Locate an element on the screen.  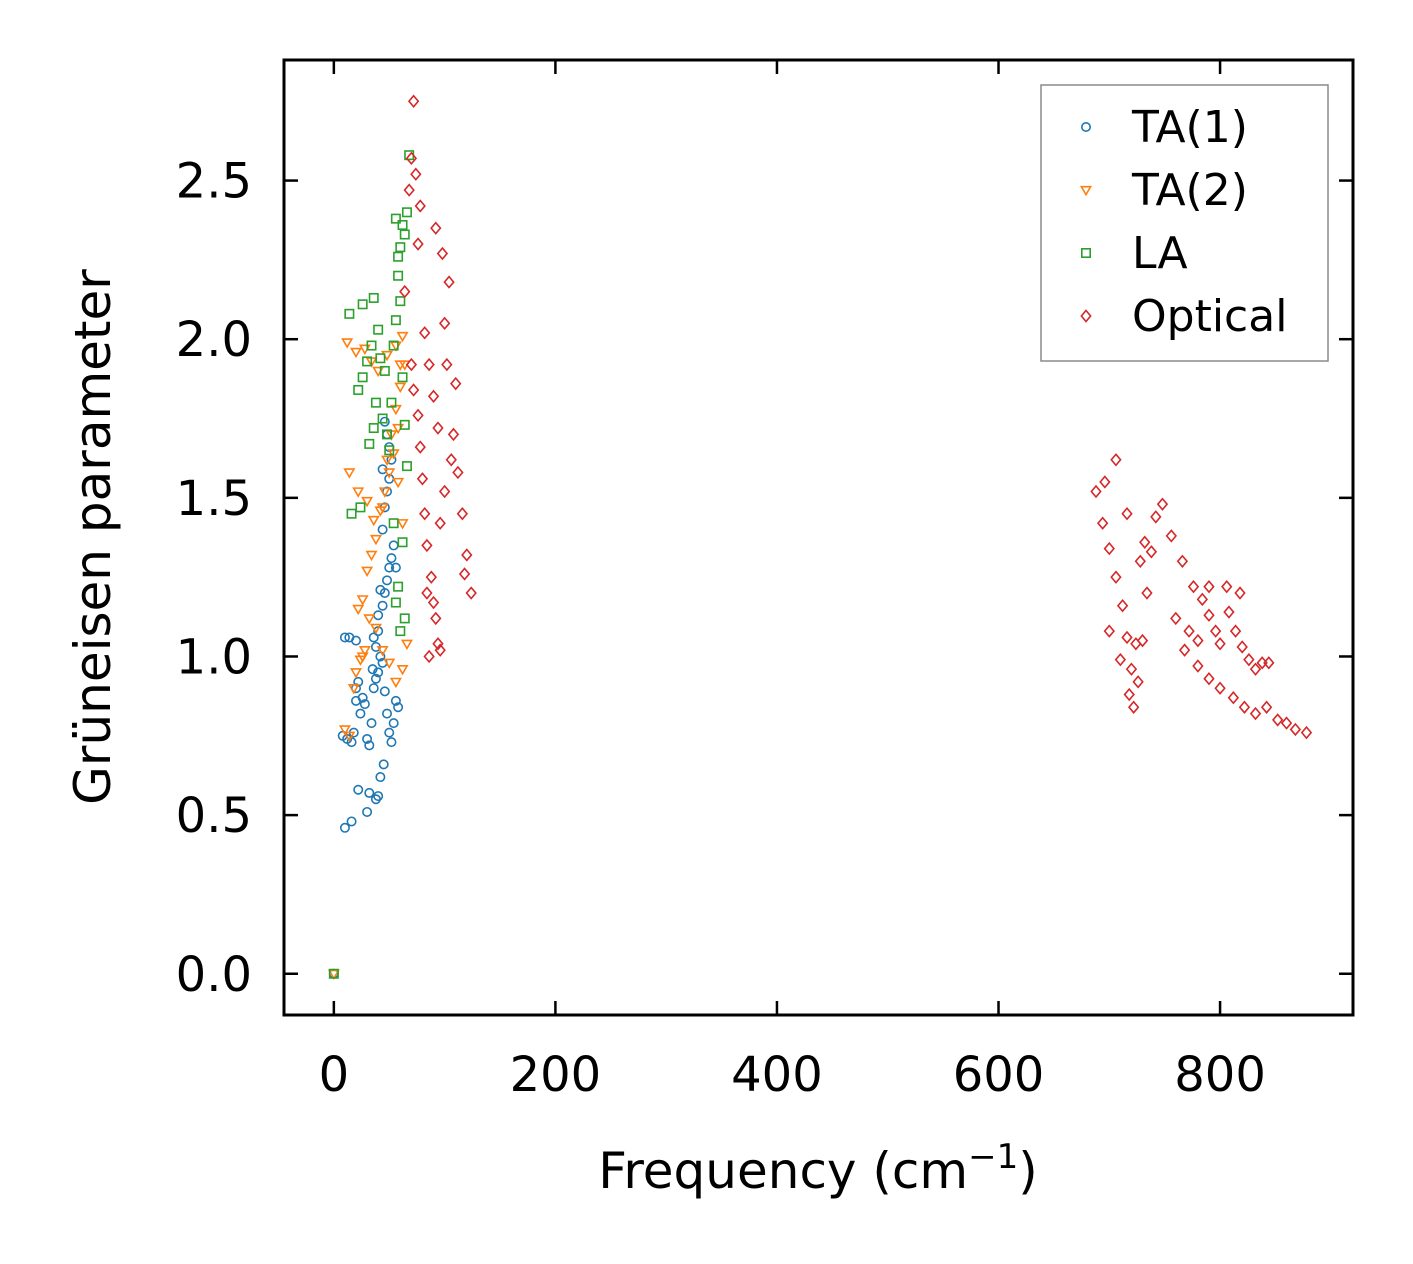
y-tick-label: 0.5 is located at coordinates (214, 816).